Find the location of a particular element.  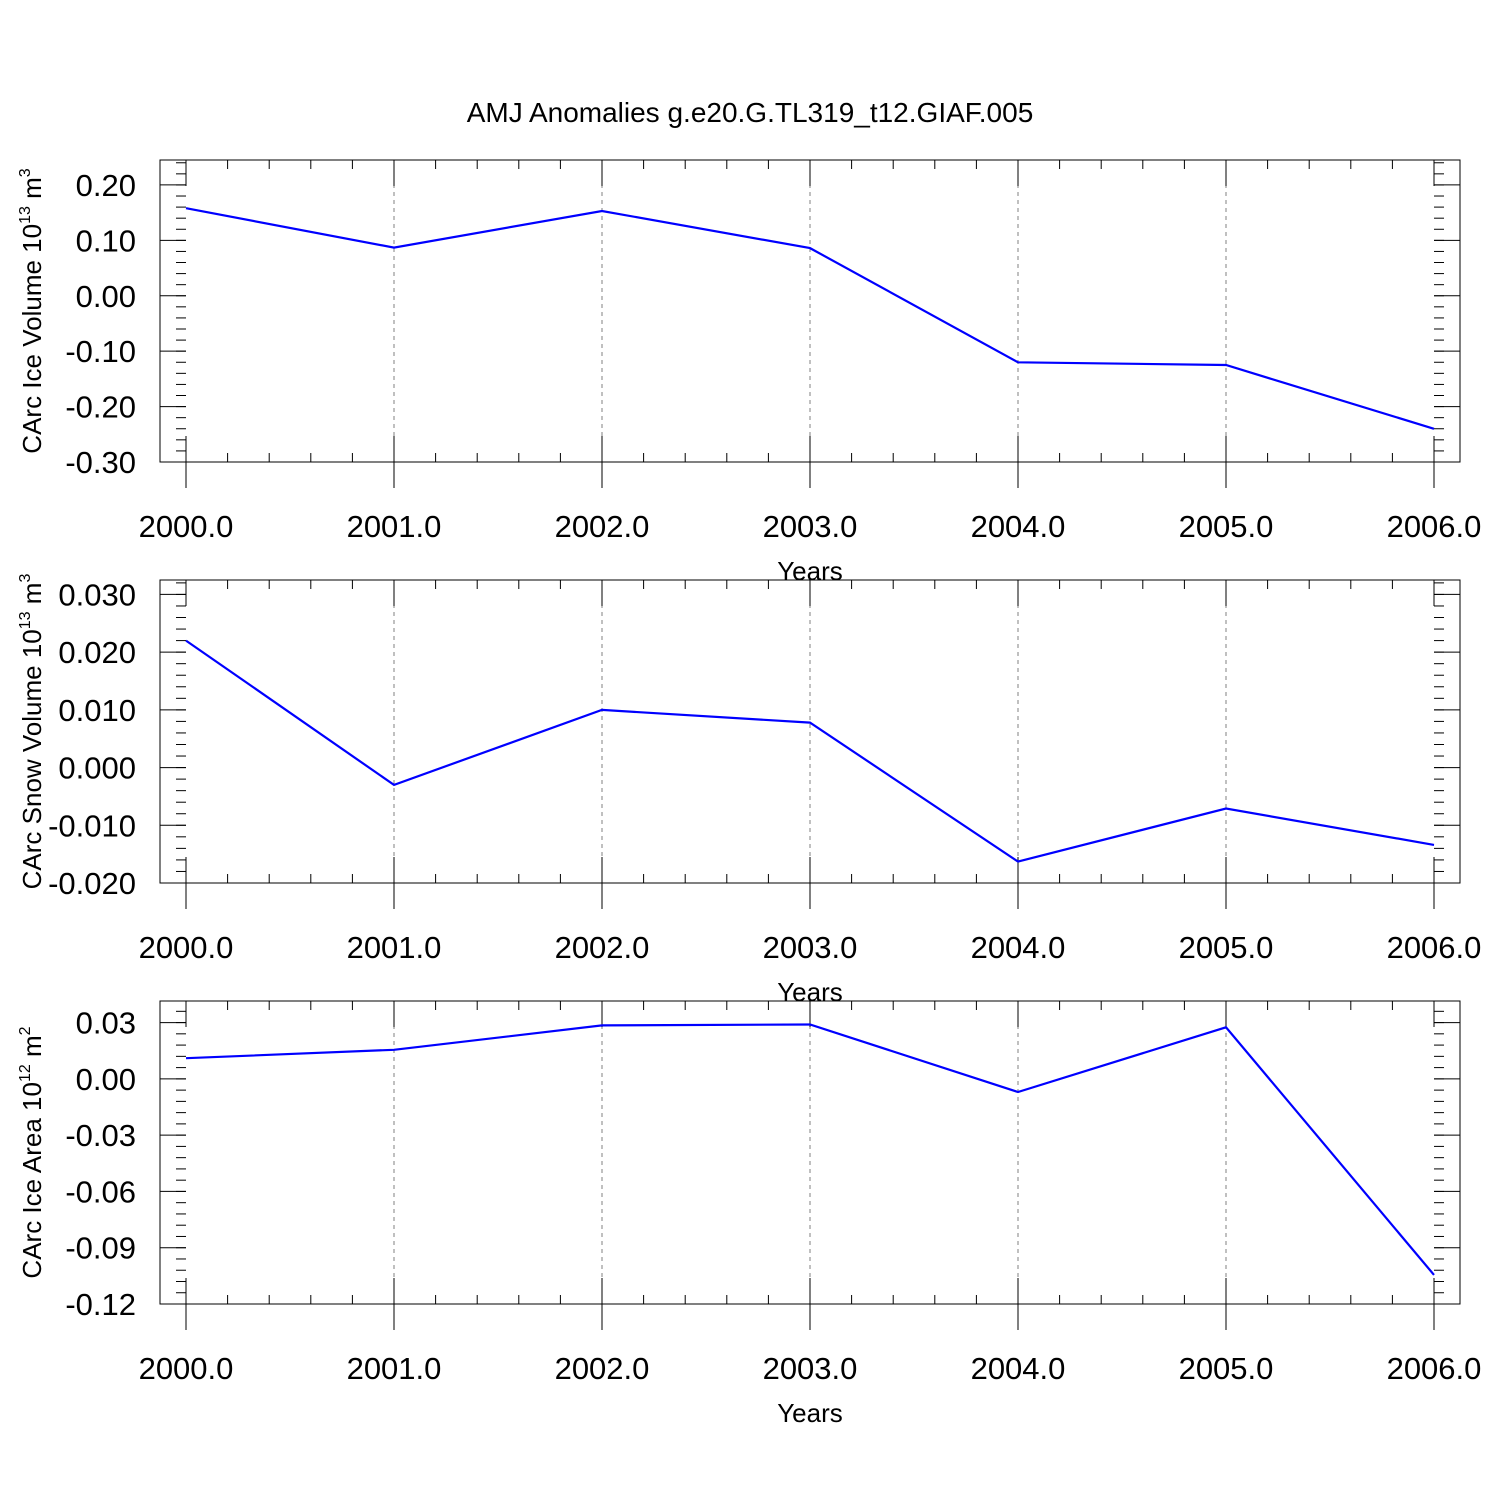

y-tick-label: 0.030 is located at coordinates (97, 594).